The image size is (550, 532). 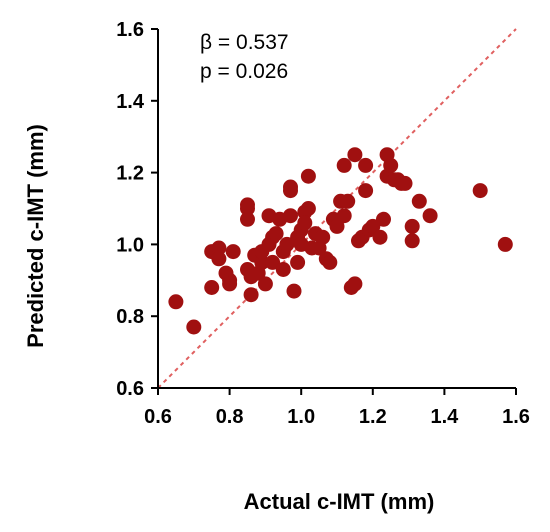 I want to click on x-tick-label: 1.6, so click(x=516, y=417).